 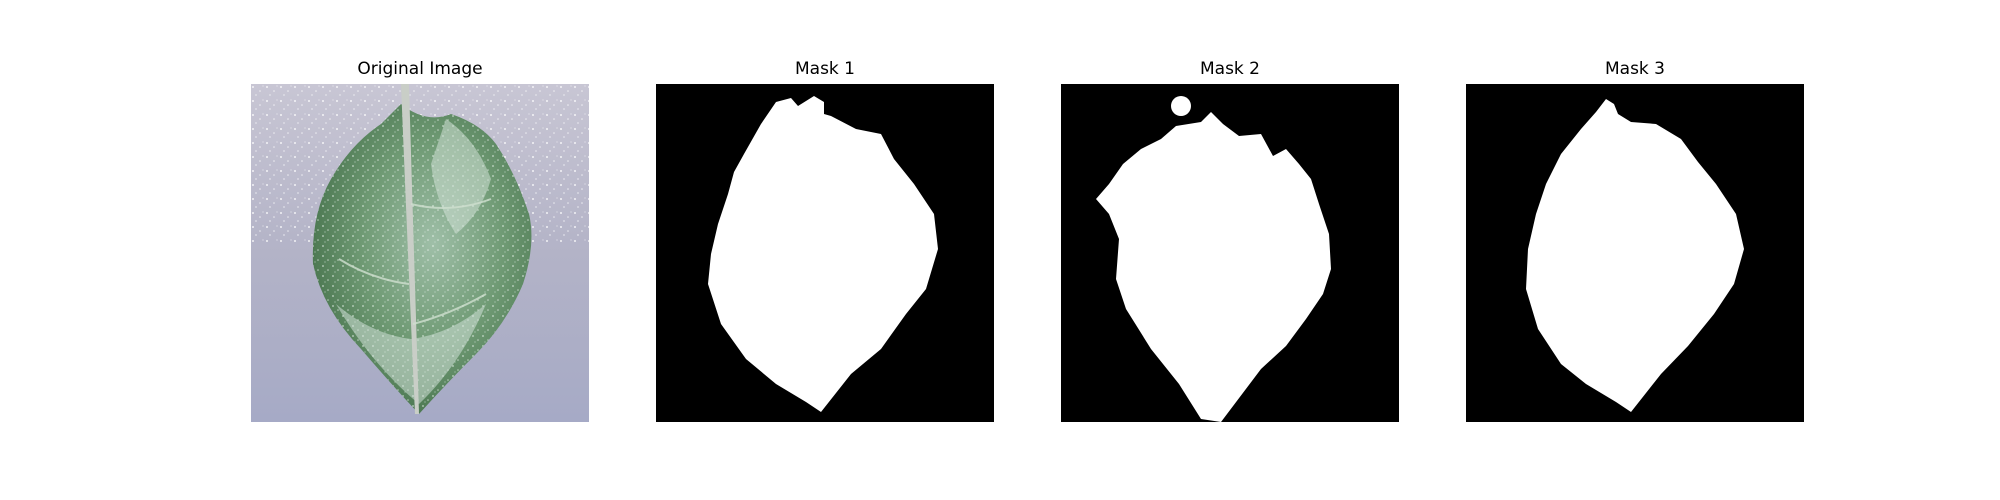 What do you see at coordinates (824, 69) in the screenshot?
I see `mask-1-title: Mask 1` at bounding box center [824, 69].